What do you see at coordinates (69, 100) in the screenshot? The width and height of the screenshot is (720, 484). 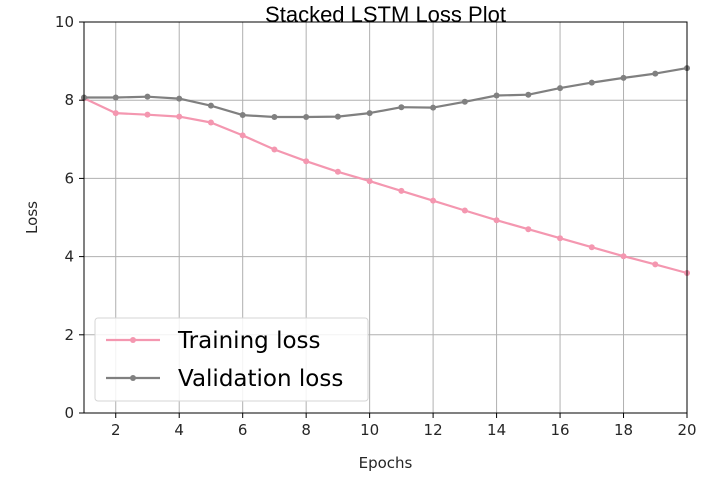 I see `y-tick-label: 8` at bounding box center [69, 100].